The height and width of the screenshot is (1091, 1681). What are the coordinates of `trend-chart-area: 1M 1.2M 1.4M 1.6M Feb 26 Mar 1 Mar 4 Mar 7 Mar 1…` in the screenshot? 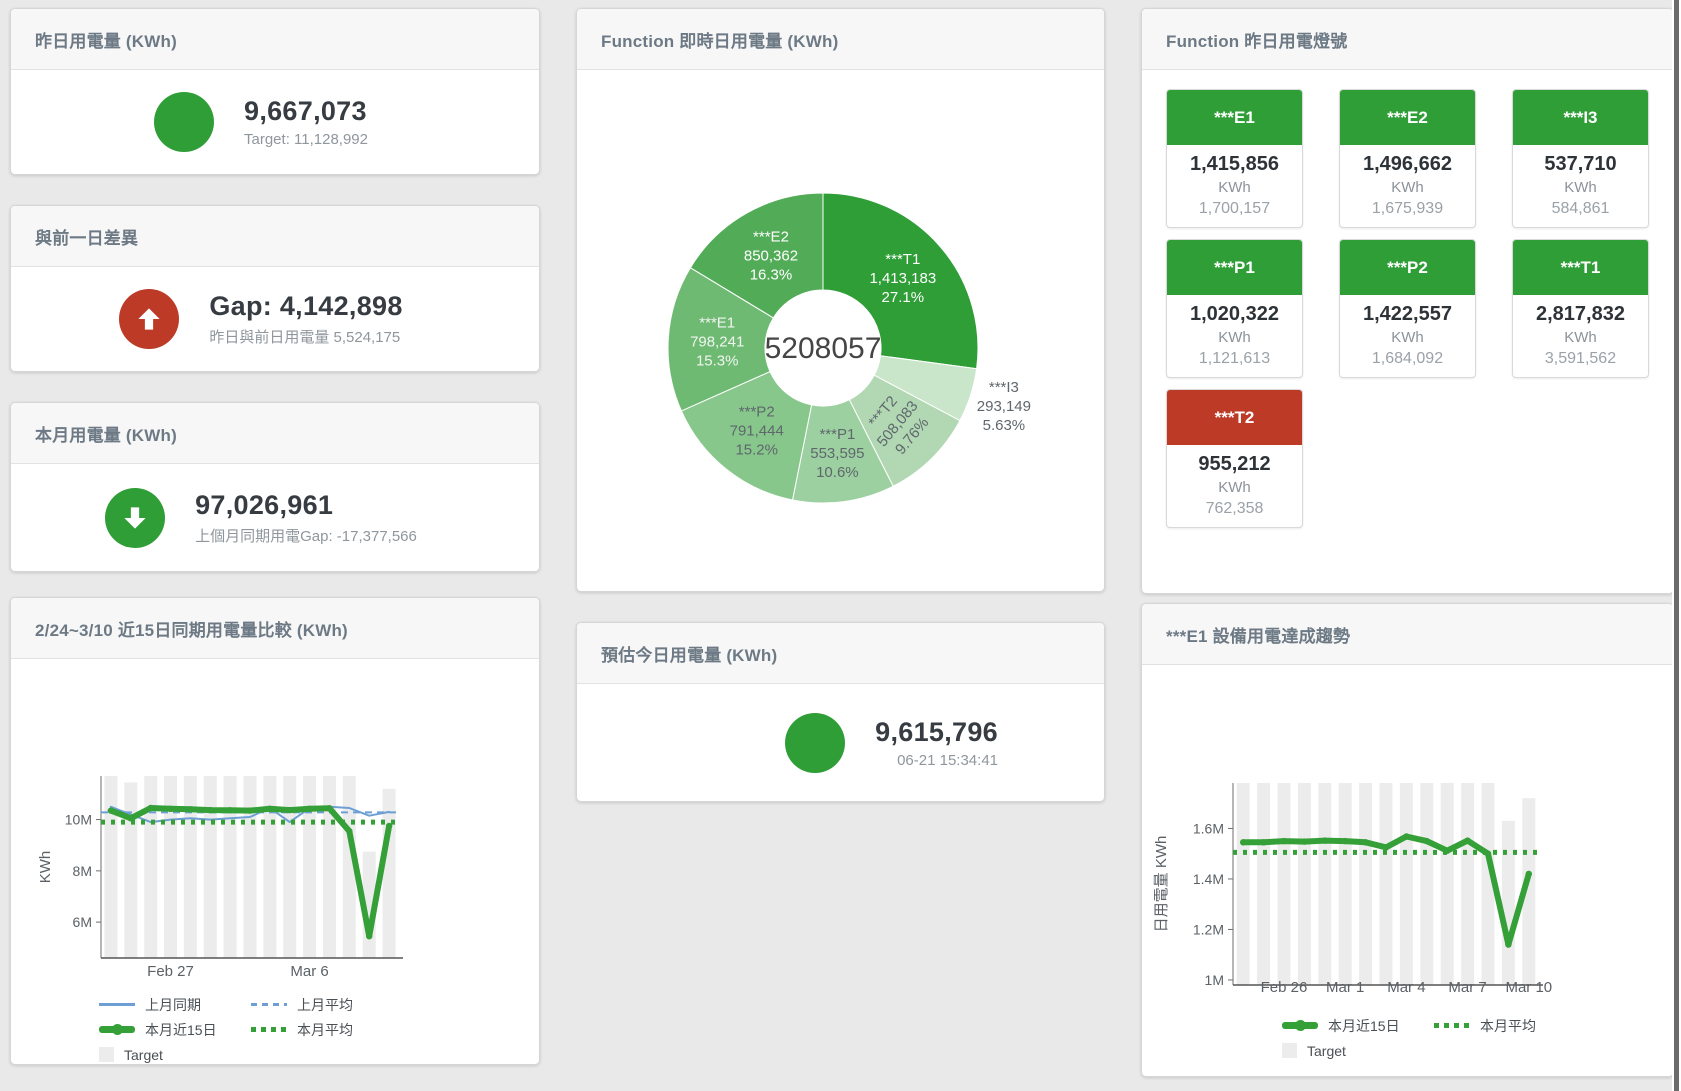 It's located at (1407, 870).